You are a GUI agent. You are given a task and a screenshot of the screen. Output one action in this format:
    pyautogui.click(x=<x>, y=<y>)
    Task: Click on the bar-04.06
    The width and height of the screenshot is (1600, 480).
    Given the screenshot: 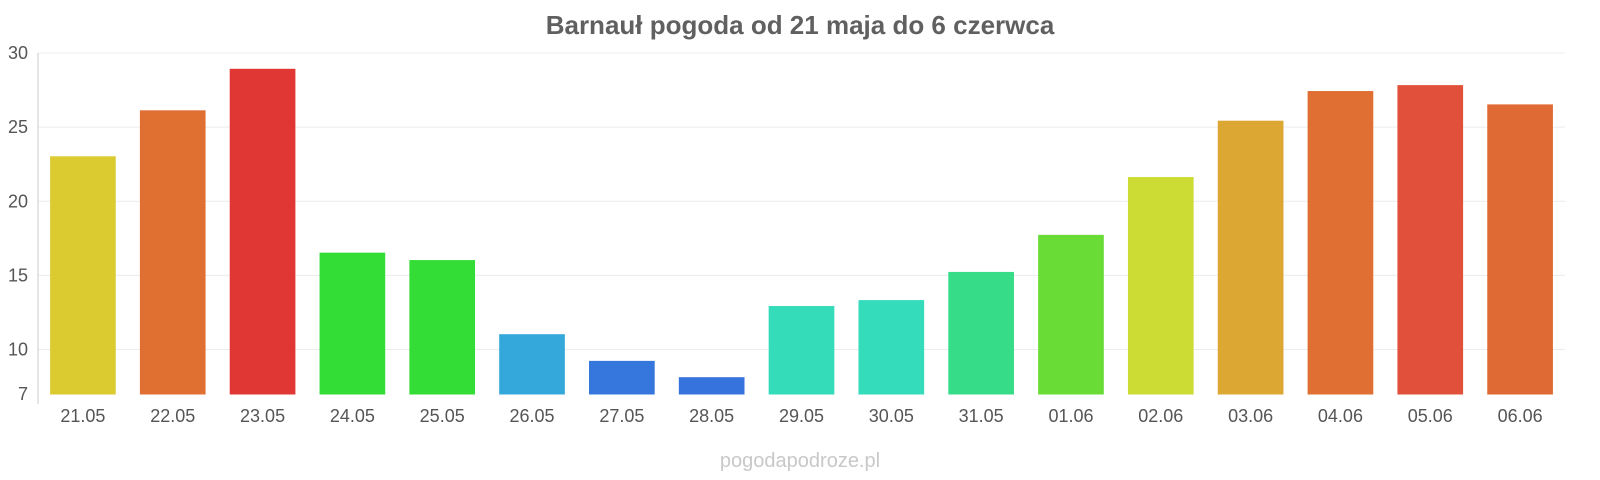 What is the action you would take?
    pyautogui.click(x=1340, y=243)
    